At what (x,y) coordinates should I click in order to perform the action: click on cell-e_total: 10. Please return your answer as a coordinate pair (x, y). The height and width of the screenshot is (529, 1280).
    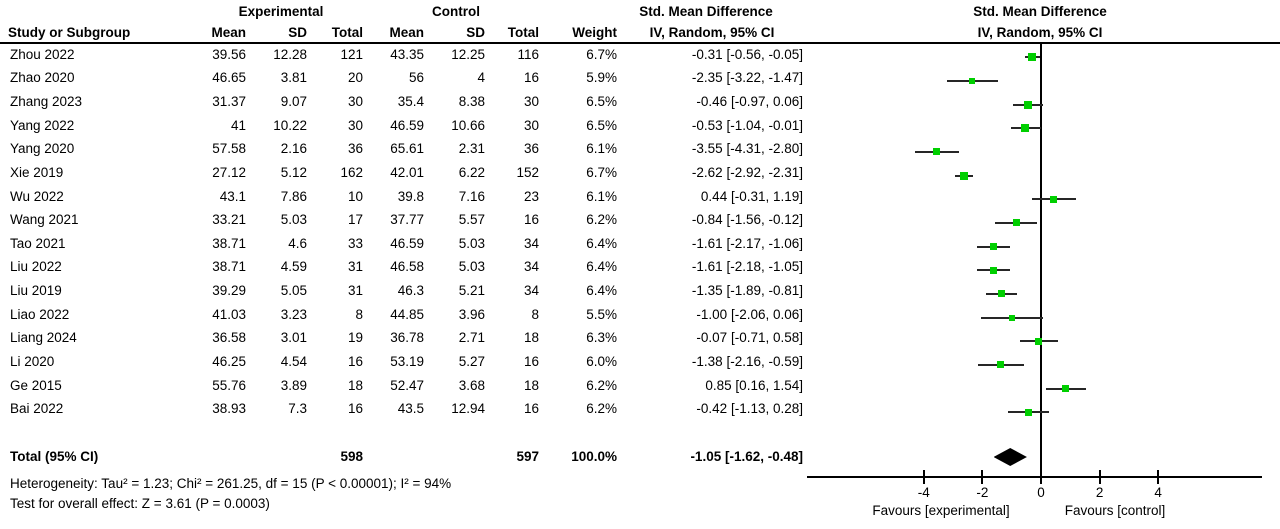
    Looking at the image, I should click on (355, 196).